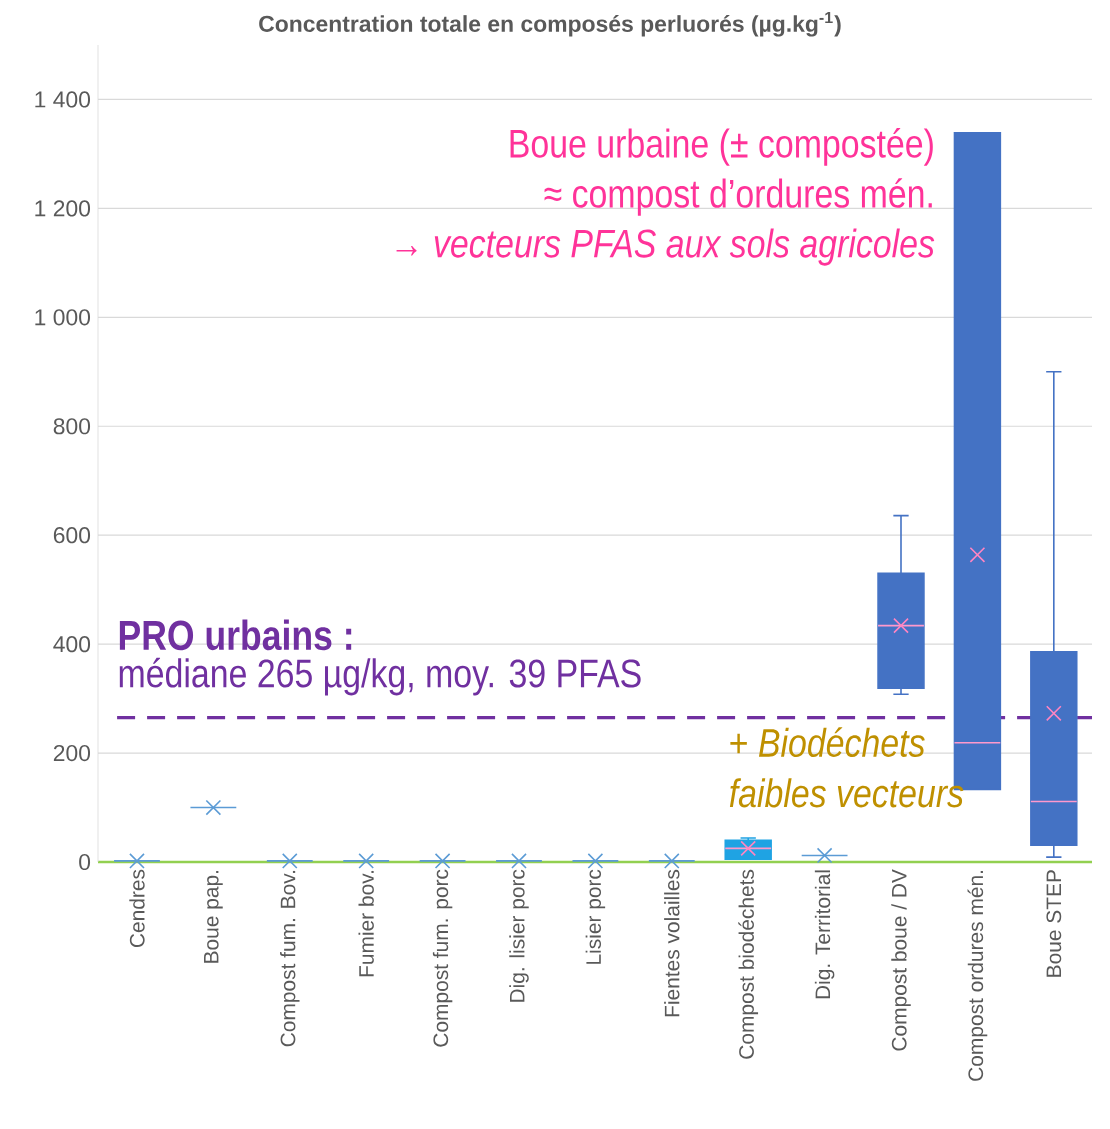 The width and height of the screenshot is (1110, 1129). Describe the element at coordinates (846, 793) in the screenshot. I see `annotation: faibles vecteurs` at that location.